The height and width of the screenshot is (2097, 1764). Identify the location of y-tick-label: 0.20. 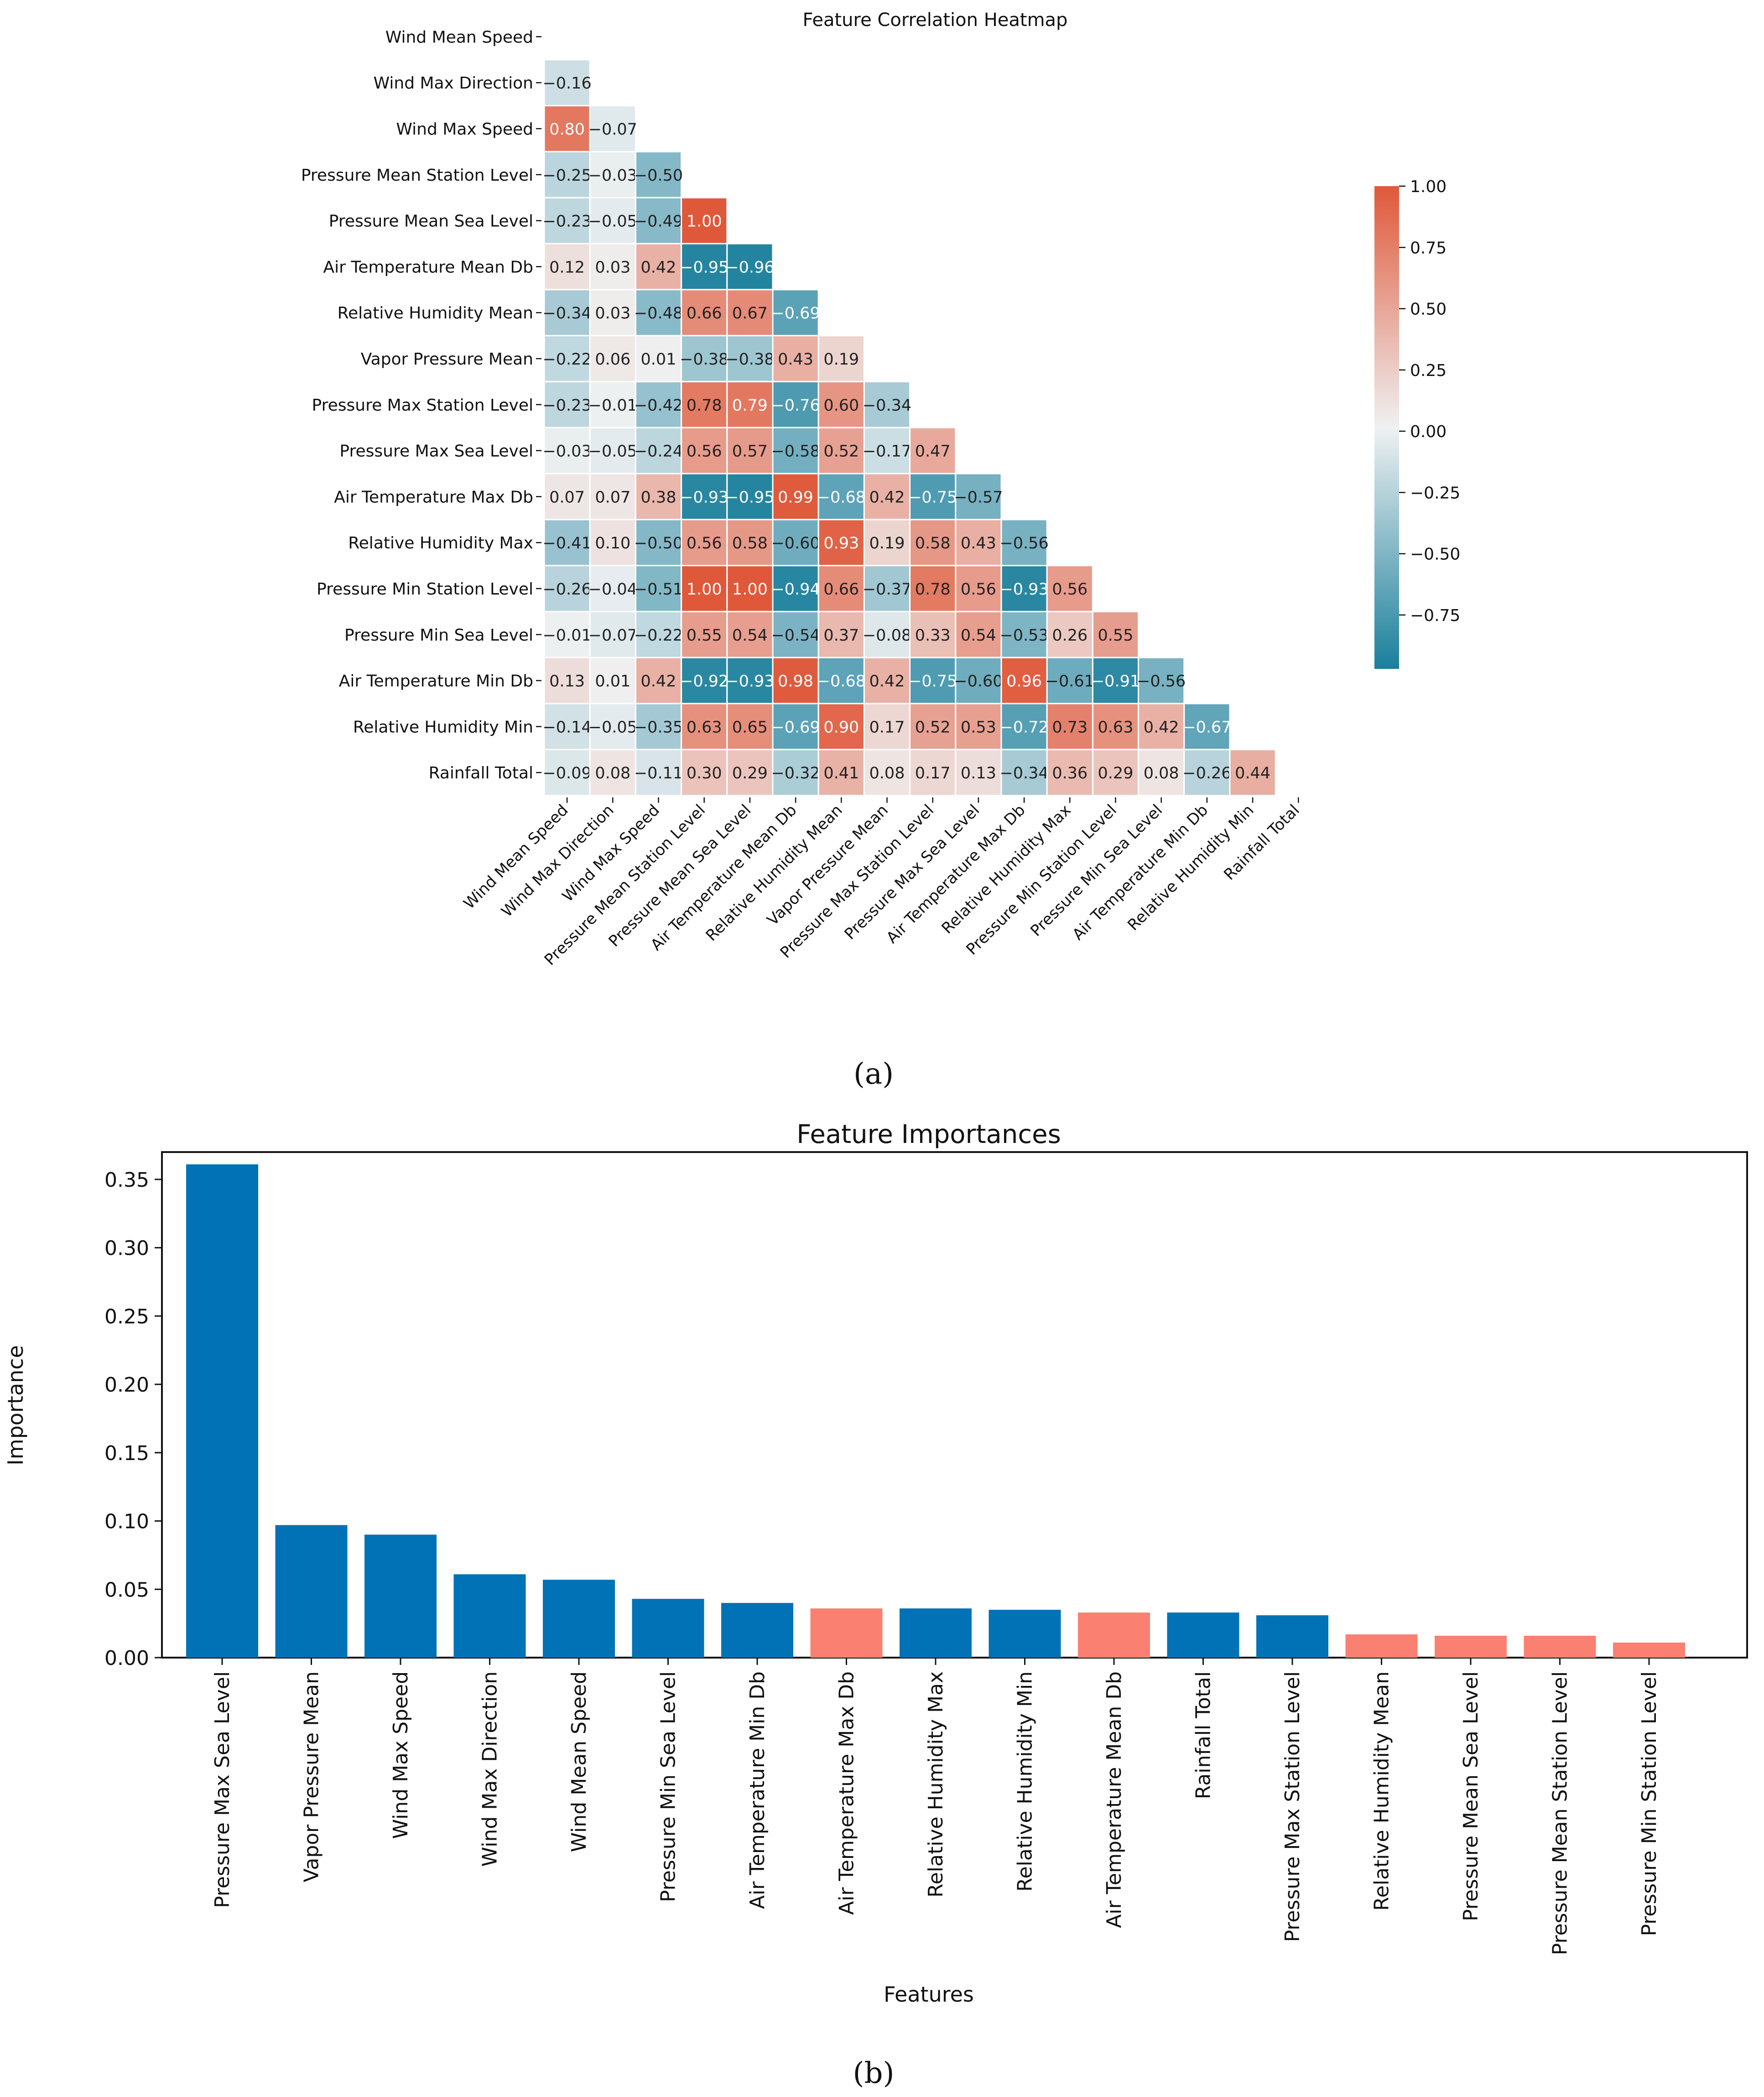
(126, 1385).